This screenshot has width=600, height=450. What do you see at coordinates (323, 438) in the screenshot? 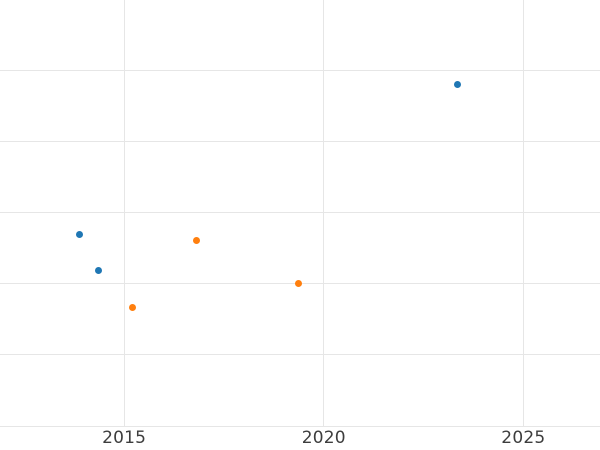
I see `x-tick-label: 2020` at bounding box center [323, 438].